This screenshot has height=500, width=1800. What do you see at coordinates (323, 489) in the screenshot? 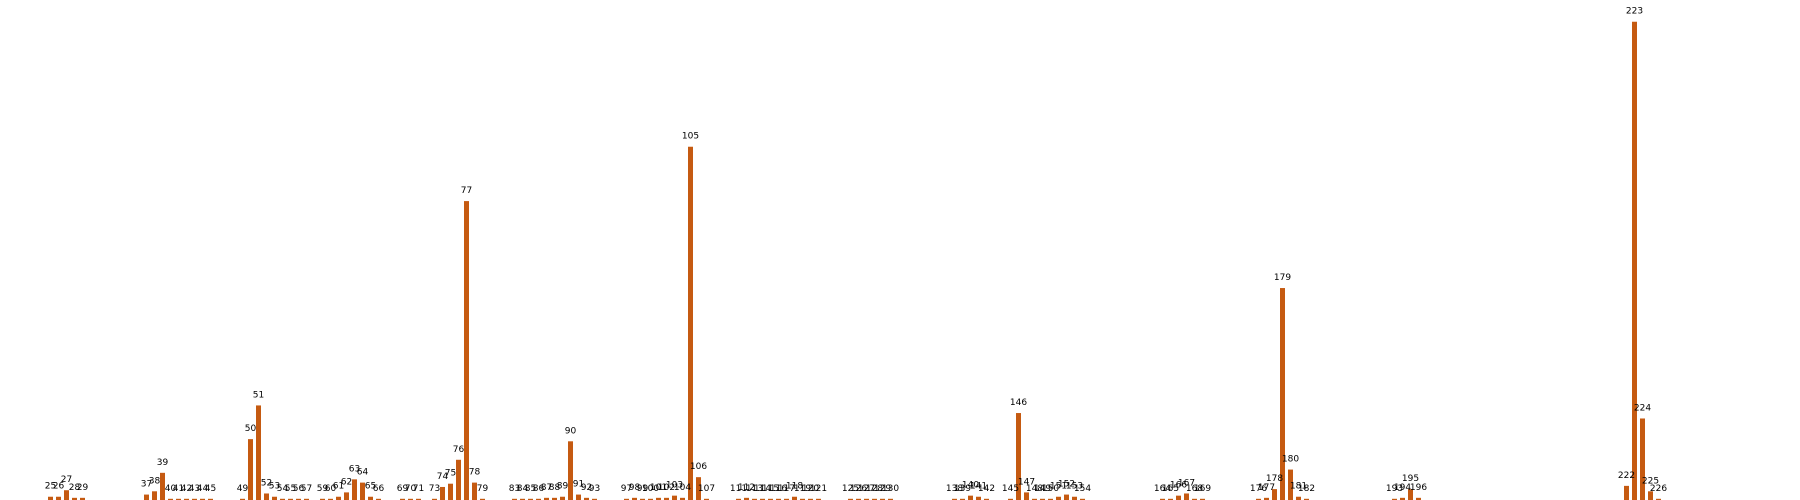
I see `bar-label-59: 59` at bounding box center [323, 489].